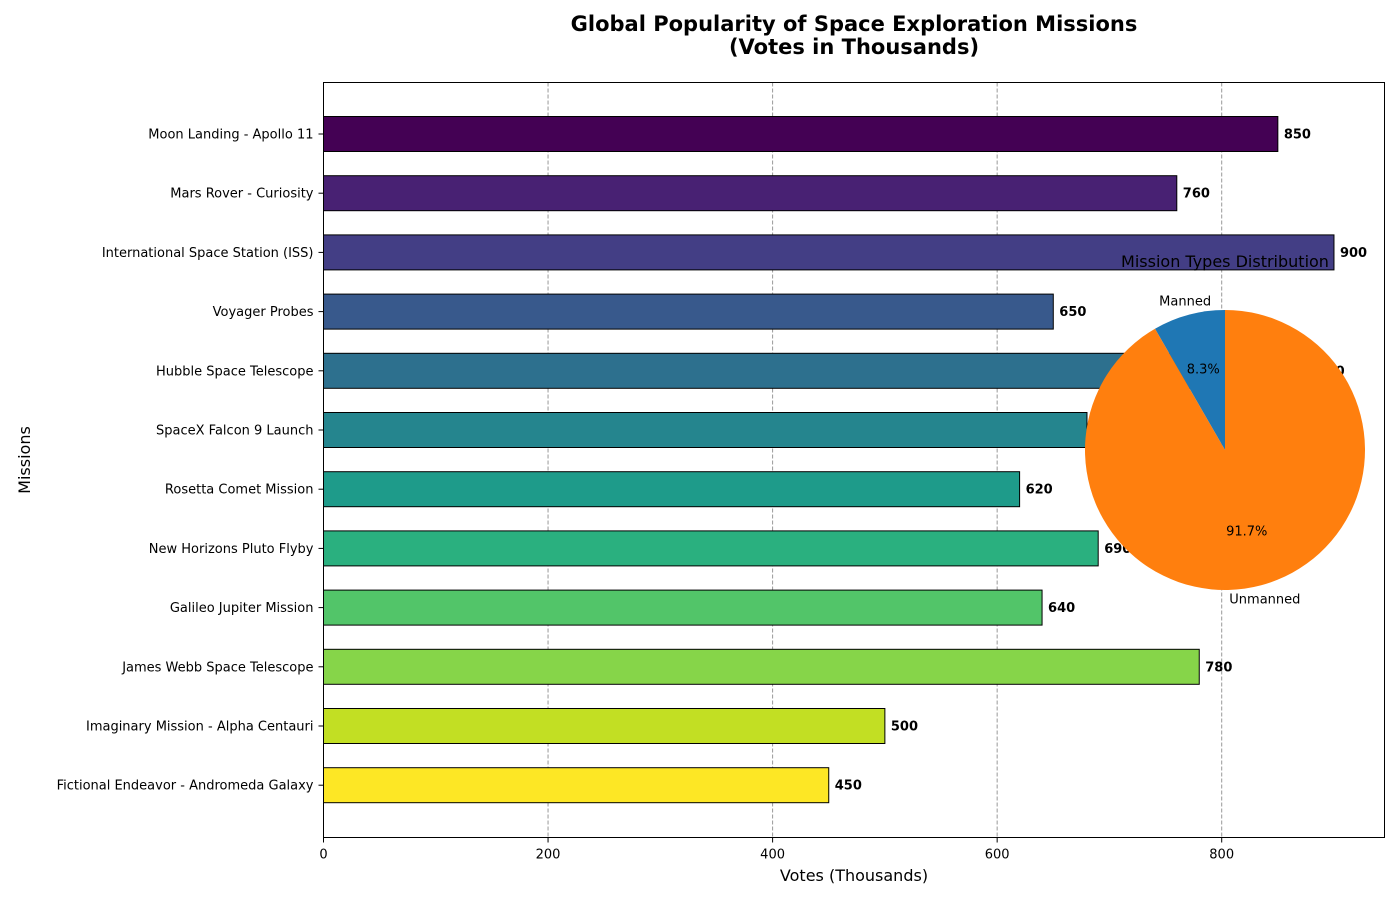  Describe the element at coordinates (1264, 599) in the screenshot. I see `pie-slice-label: Unmanned` at that location.